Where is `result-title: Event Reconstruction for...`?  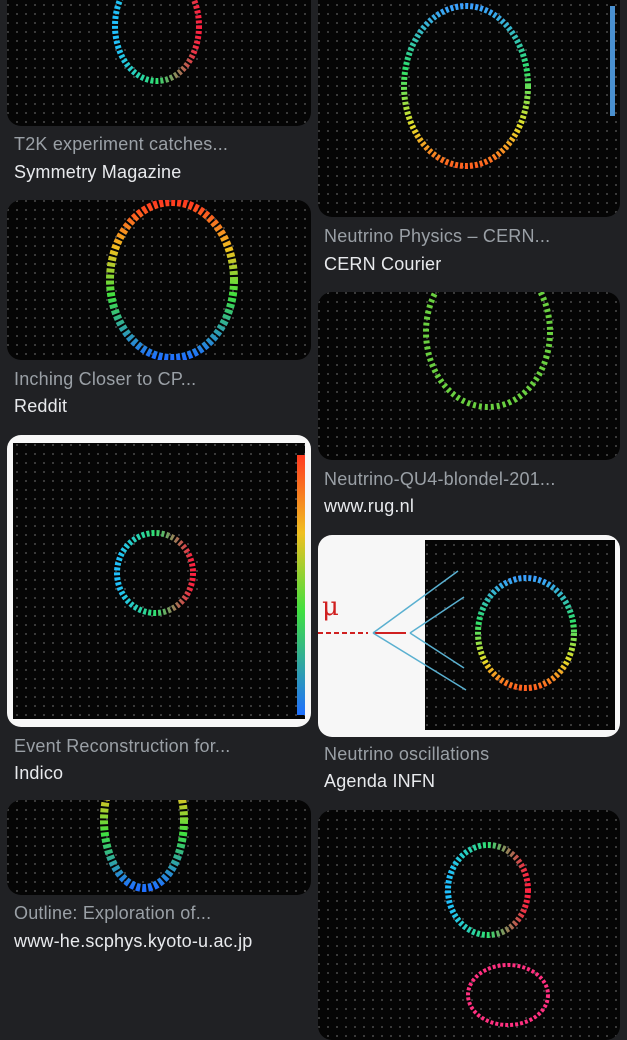
result-title: Event Reconstruction for... is located at coordinates (122, 746).